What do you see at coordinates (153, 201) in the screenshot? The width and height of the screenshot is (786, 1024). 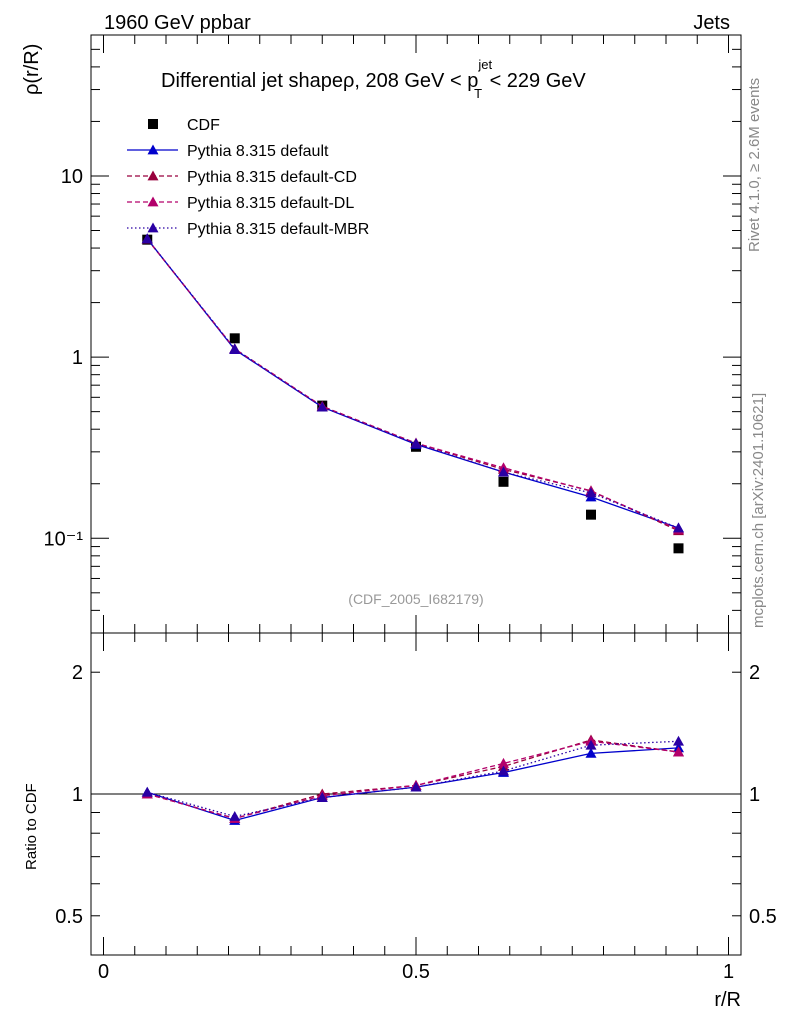 I see `legend-dl-marker` at bounding box center [153, 201].